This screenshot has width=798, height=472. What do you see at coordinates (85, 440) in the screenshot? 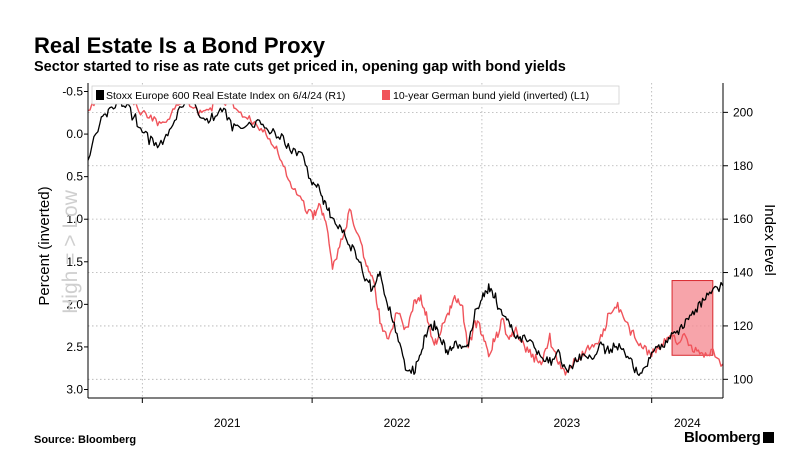
I see `source-note: Source: Bloomberg` at bounding box center [85, 440].